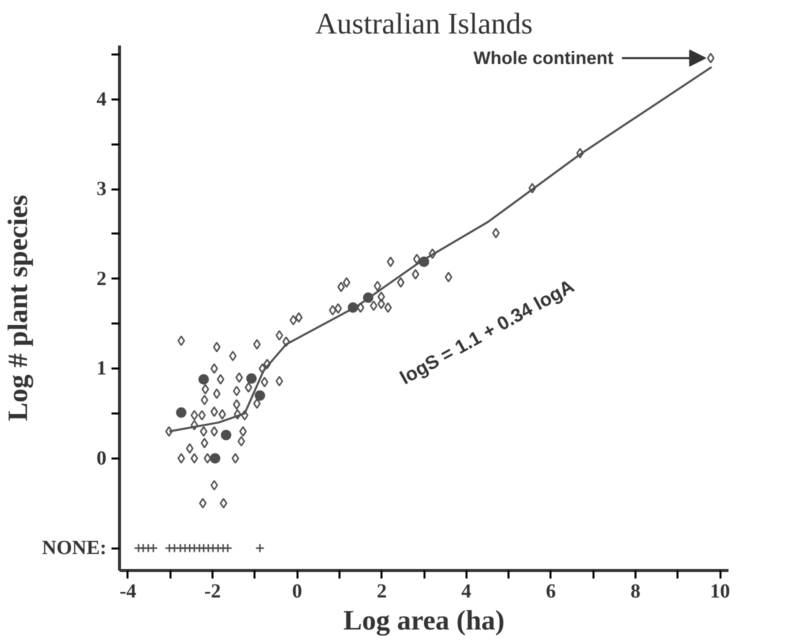 The image size is (798, 640). Describe the element at coordinates (128, 591) in the screenshot. I see `x-tick-label: -4` at that location.